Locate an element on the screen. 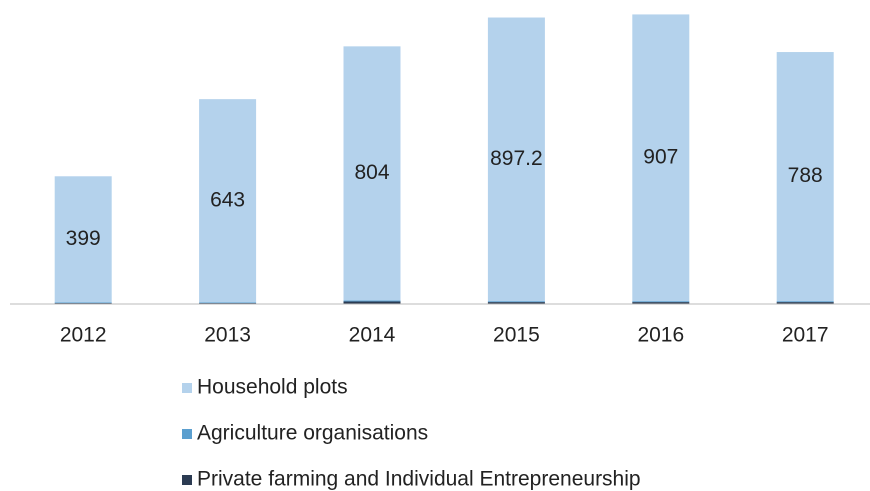 The image size is (870, 491). x-tick-label: 2015 is located at coordinates (516, 335).